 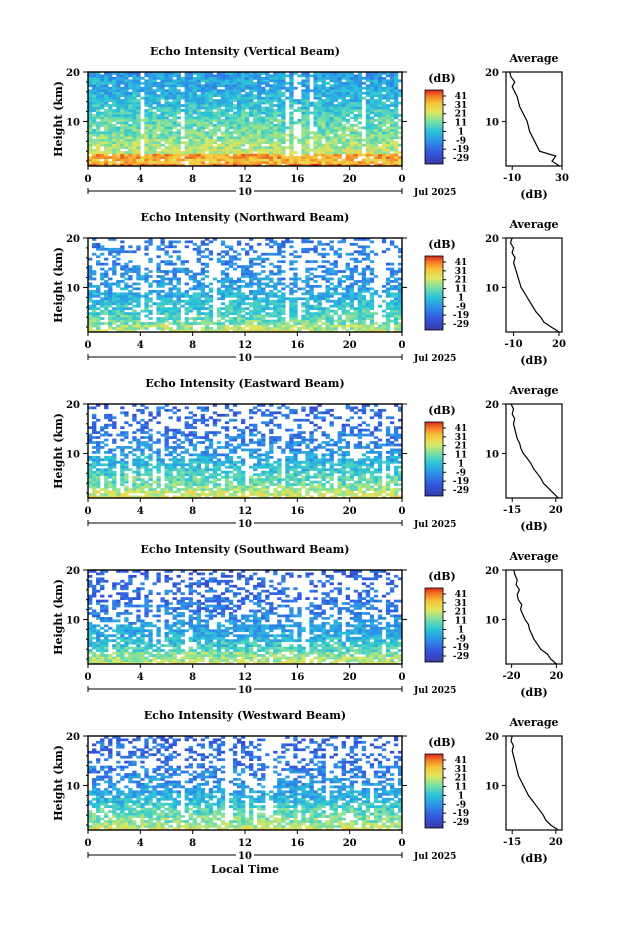 What do you see at coordinates (441, 244) in the screenshot?
I see `colorbar-title: (dB)` at bounding box center [441, 244].